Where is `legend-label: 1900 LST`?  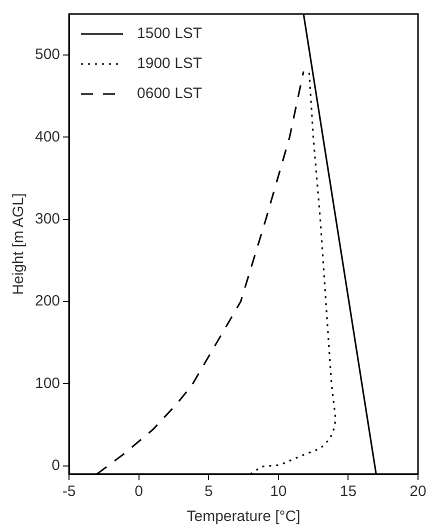 legend-label: 1900 LST is located at coordinates (169, 63).